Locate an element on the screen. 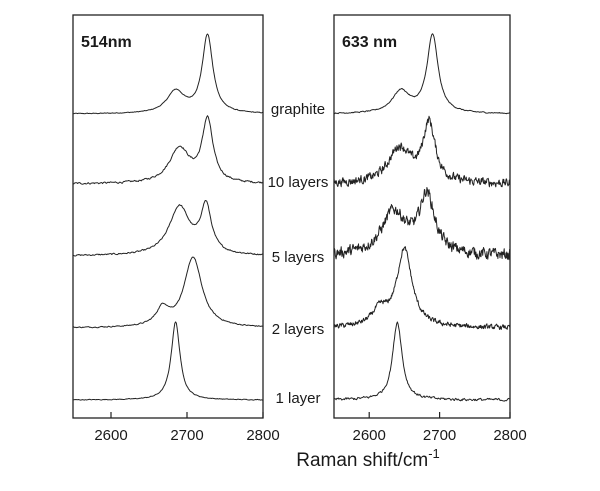 This screenshot has width=600, height=491. sample-label: 1 layer is located at coordinates (297, 398).